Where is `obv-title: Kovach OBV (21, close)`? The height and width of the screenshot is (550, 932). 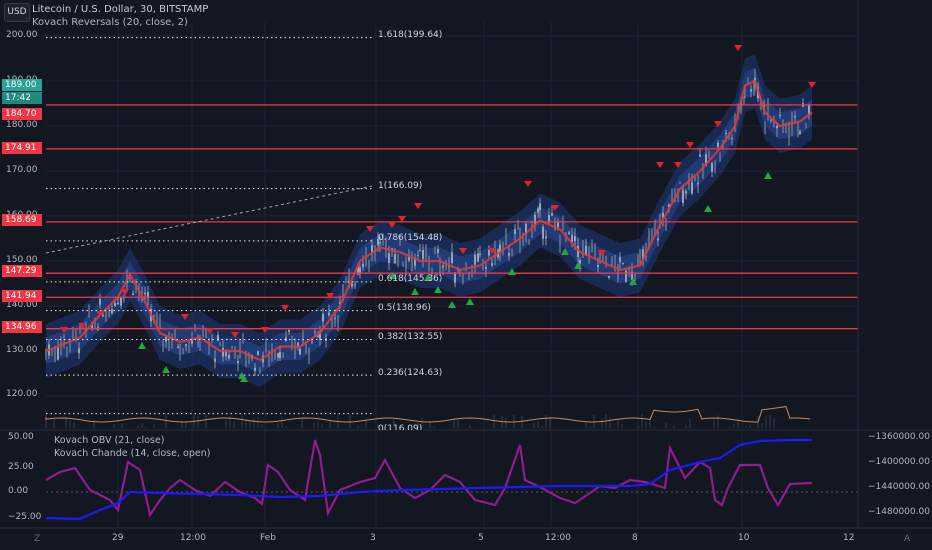
obv-title: Kovach OBV (21, close) is located at coordinates (109, 440).